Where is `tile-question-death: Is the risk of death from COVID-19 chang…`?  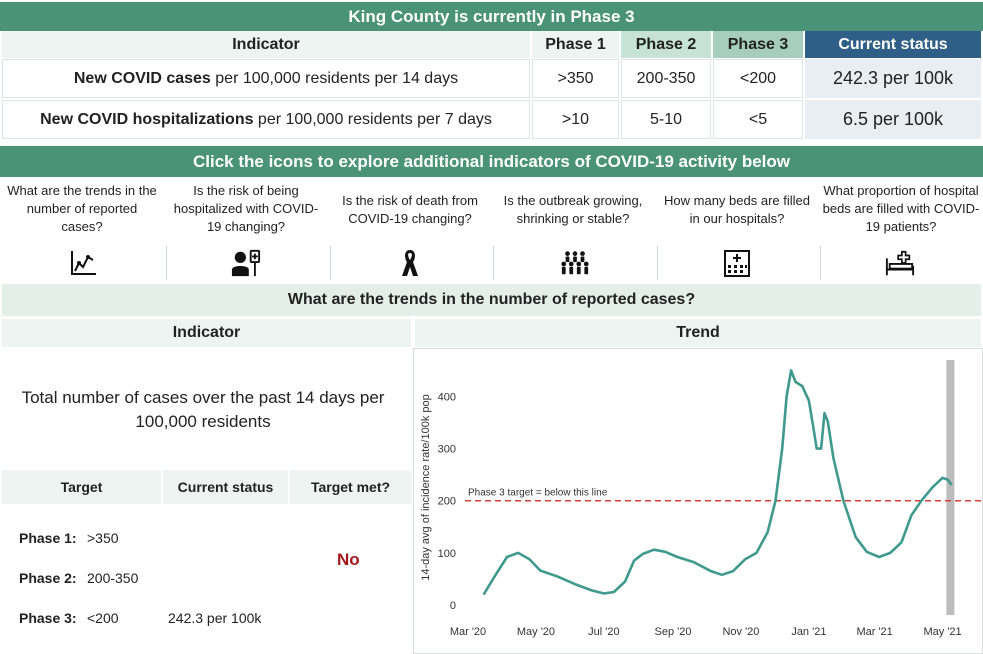 tile-question-death: Is the risk of death from COVID-19 chang… is located at coordinates (410, 209).